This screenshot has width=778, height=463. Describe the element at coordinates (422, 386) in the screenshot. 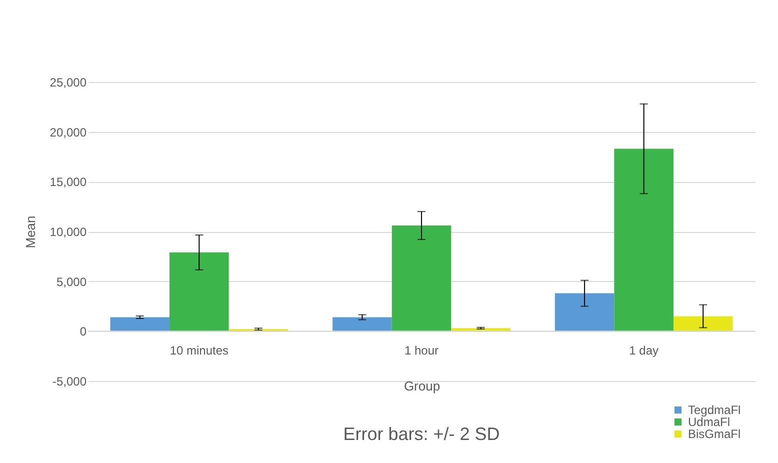

I see `x-axis-title: Group` at that location.